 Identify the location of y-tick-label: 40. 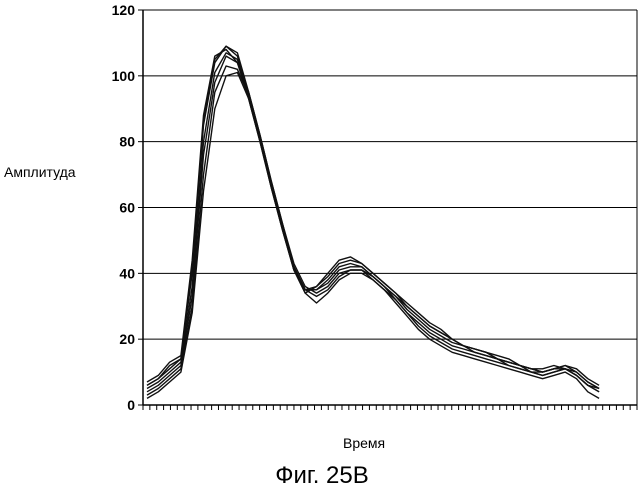
(127, 273).